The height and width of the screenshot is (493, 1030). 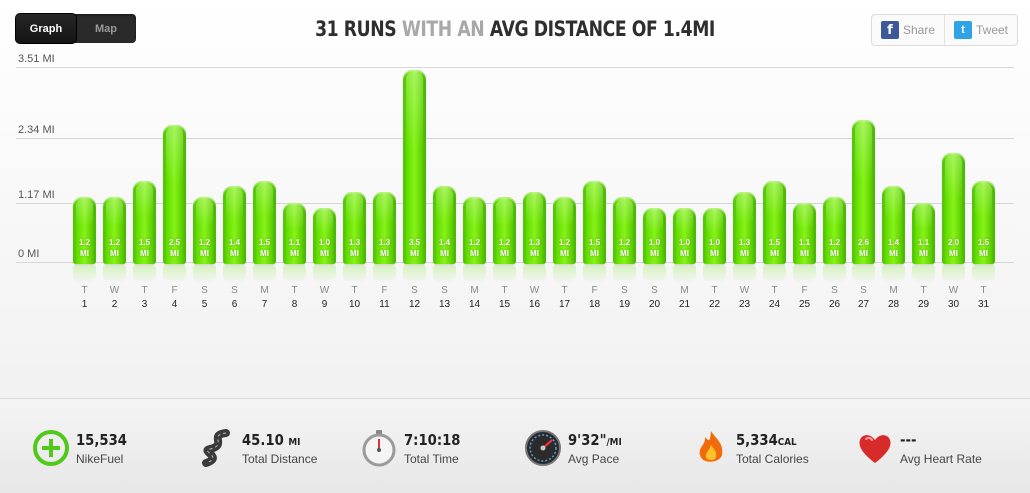 I want to click on day-number-label: 30, so click(x=953, y=304).